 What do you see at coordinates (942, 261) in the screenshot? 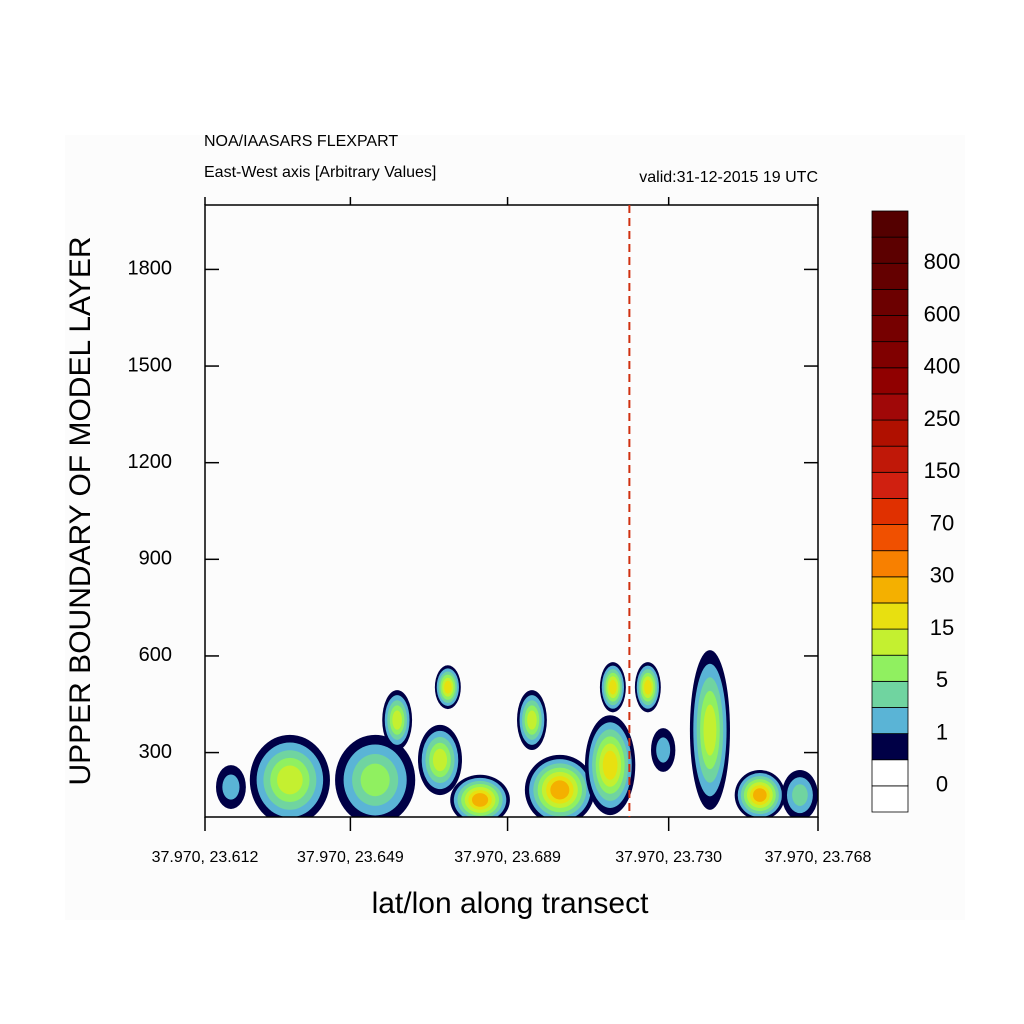
I see `colorbar-label: 800` at bounding box center [942, 261].